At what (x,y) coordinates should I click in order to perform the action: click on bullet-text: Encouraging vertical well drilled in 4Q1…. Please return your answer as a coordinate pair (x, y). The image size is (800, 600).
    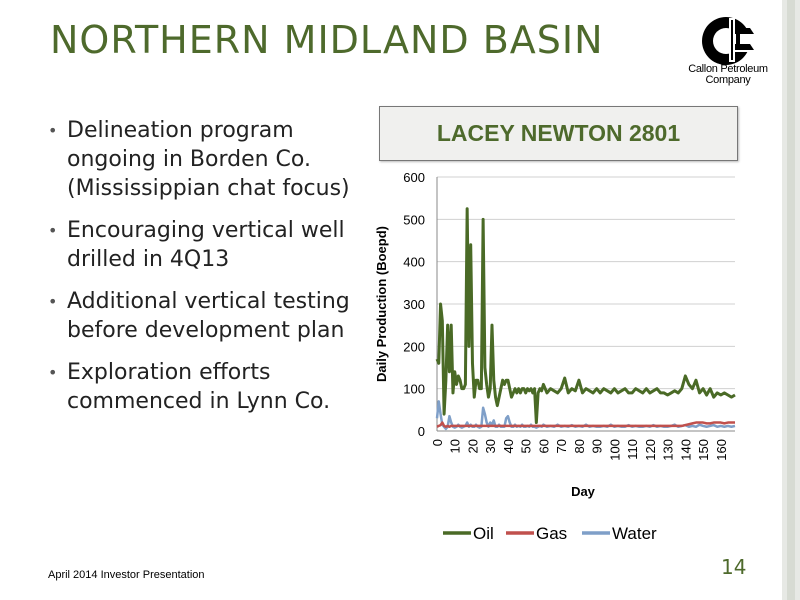
    Looking at the image, I should click on (206, 245).